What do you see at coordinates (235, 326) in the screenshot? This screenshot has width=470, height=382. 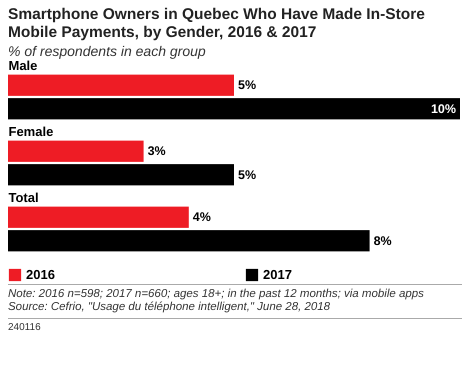 I see `text: 240116` at bounding box center [235, 326].